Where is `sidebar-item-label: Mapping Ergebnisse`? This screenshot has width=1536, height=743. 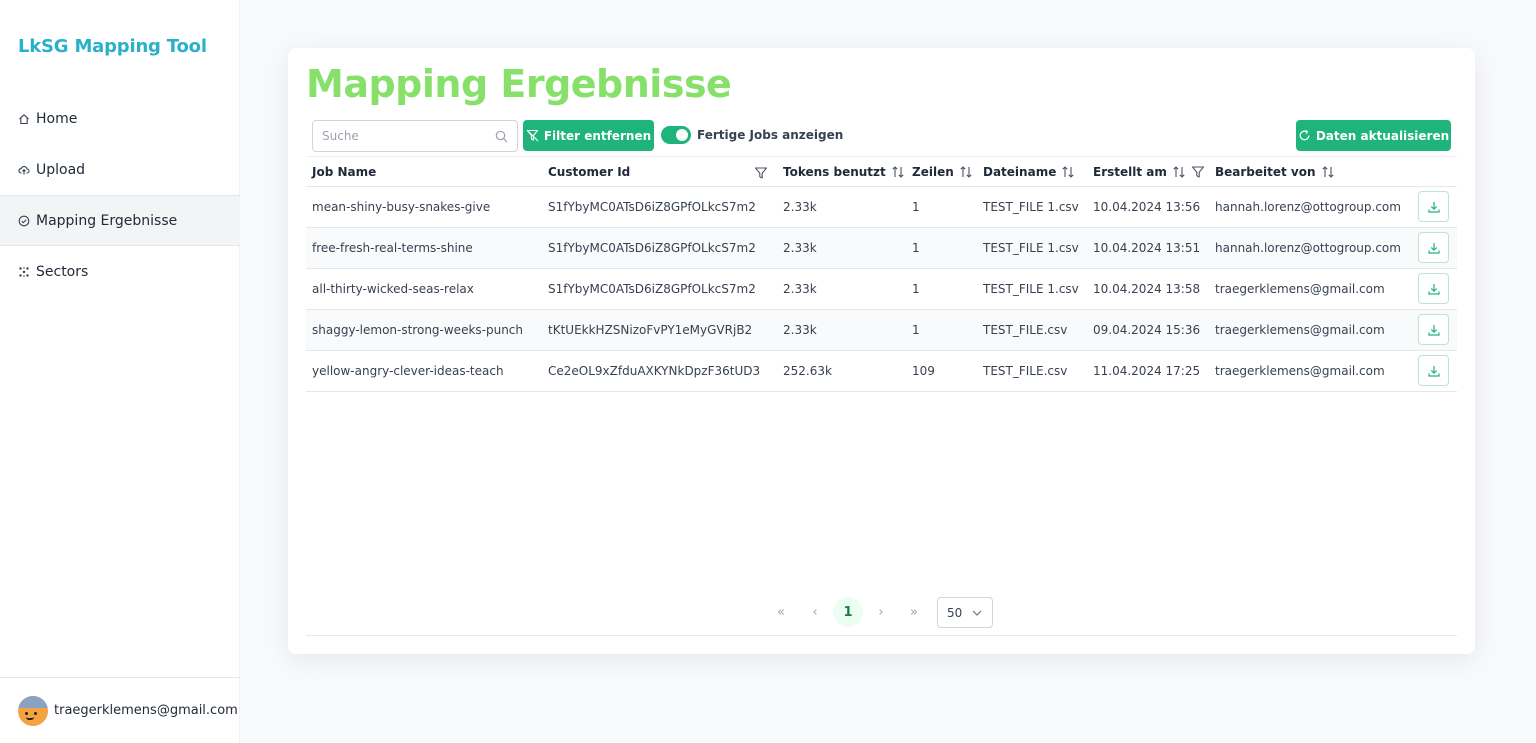
sidebar-item-label: Mapping Ergebnisse is located at coordinates (107, 220).